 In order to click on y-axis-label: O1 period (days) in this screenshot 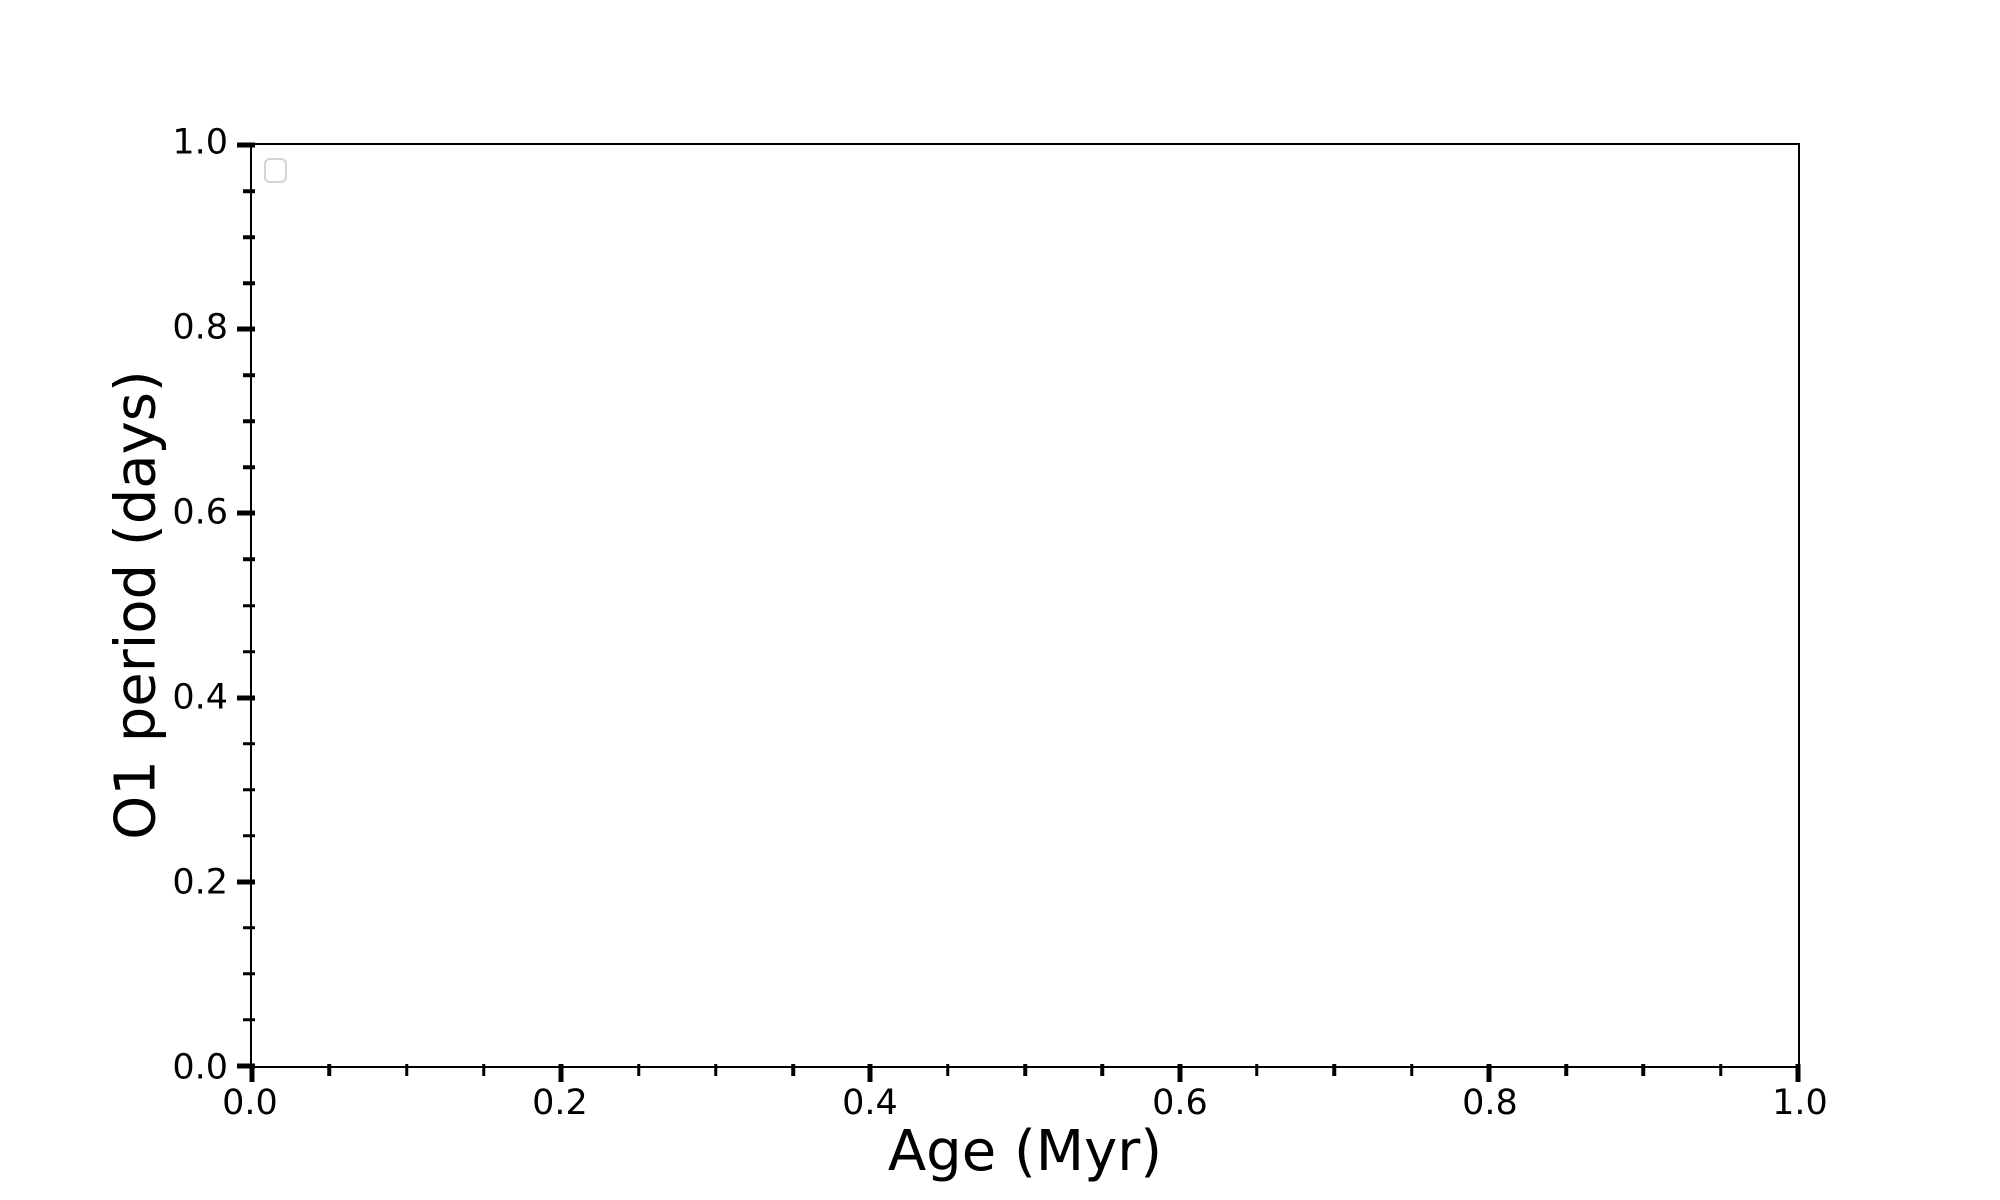, I will do `click(136, 605)`.